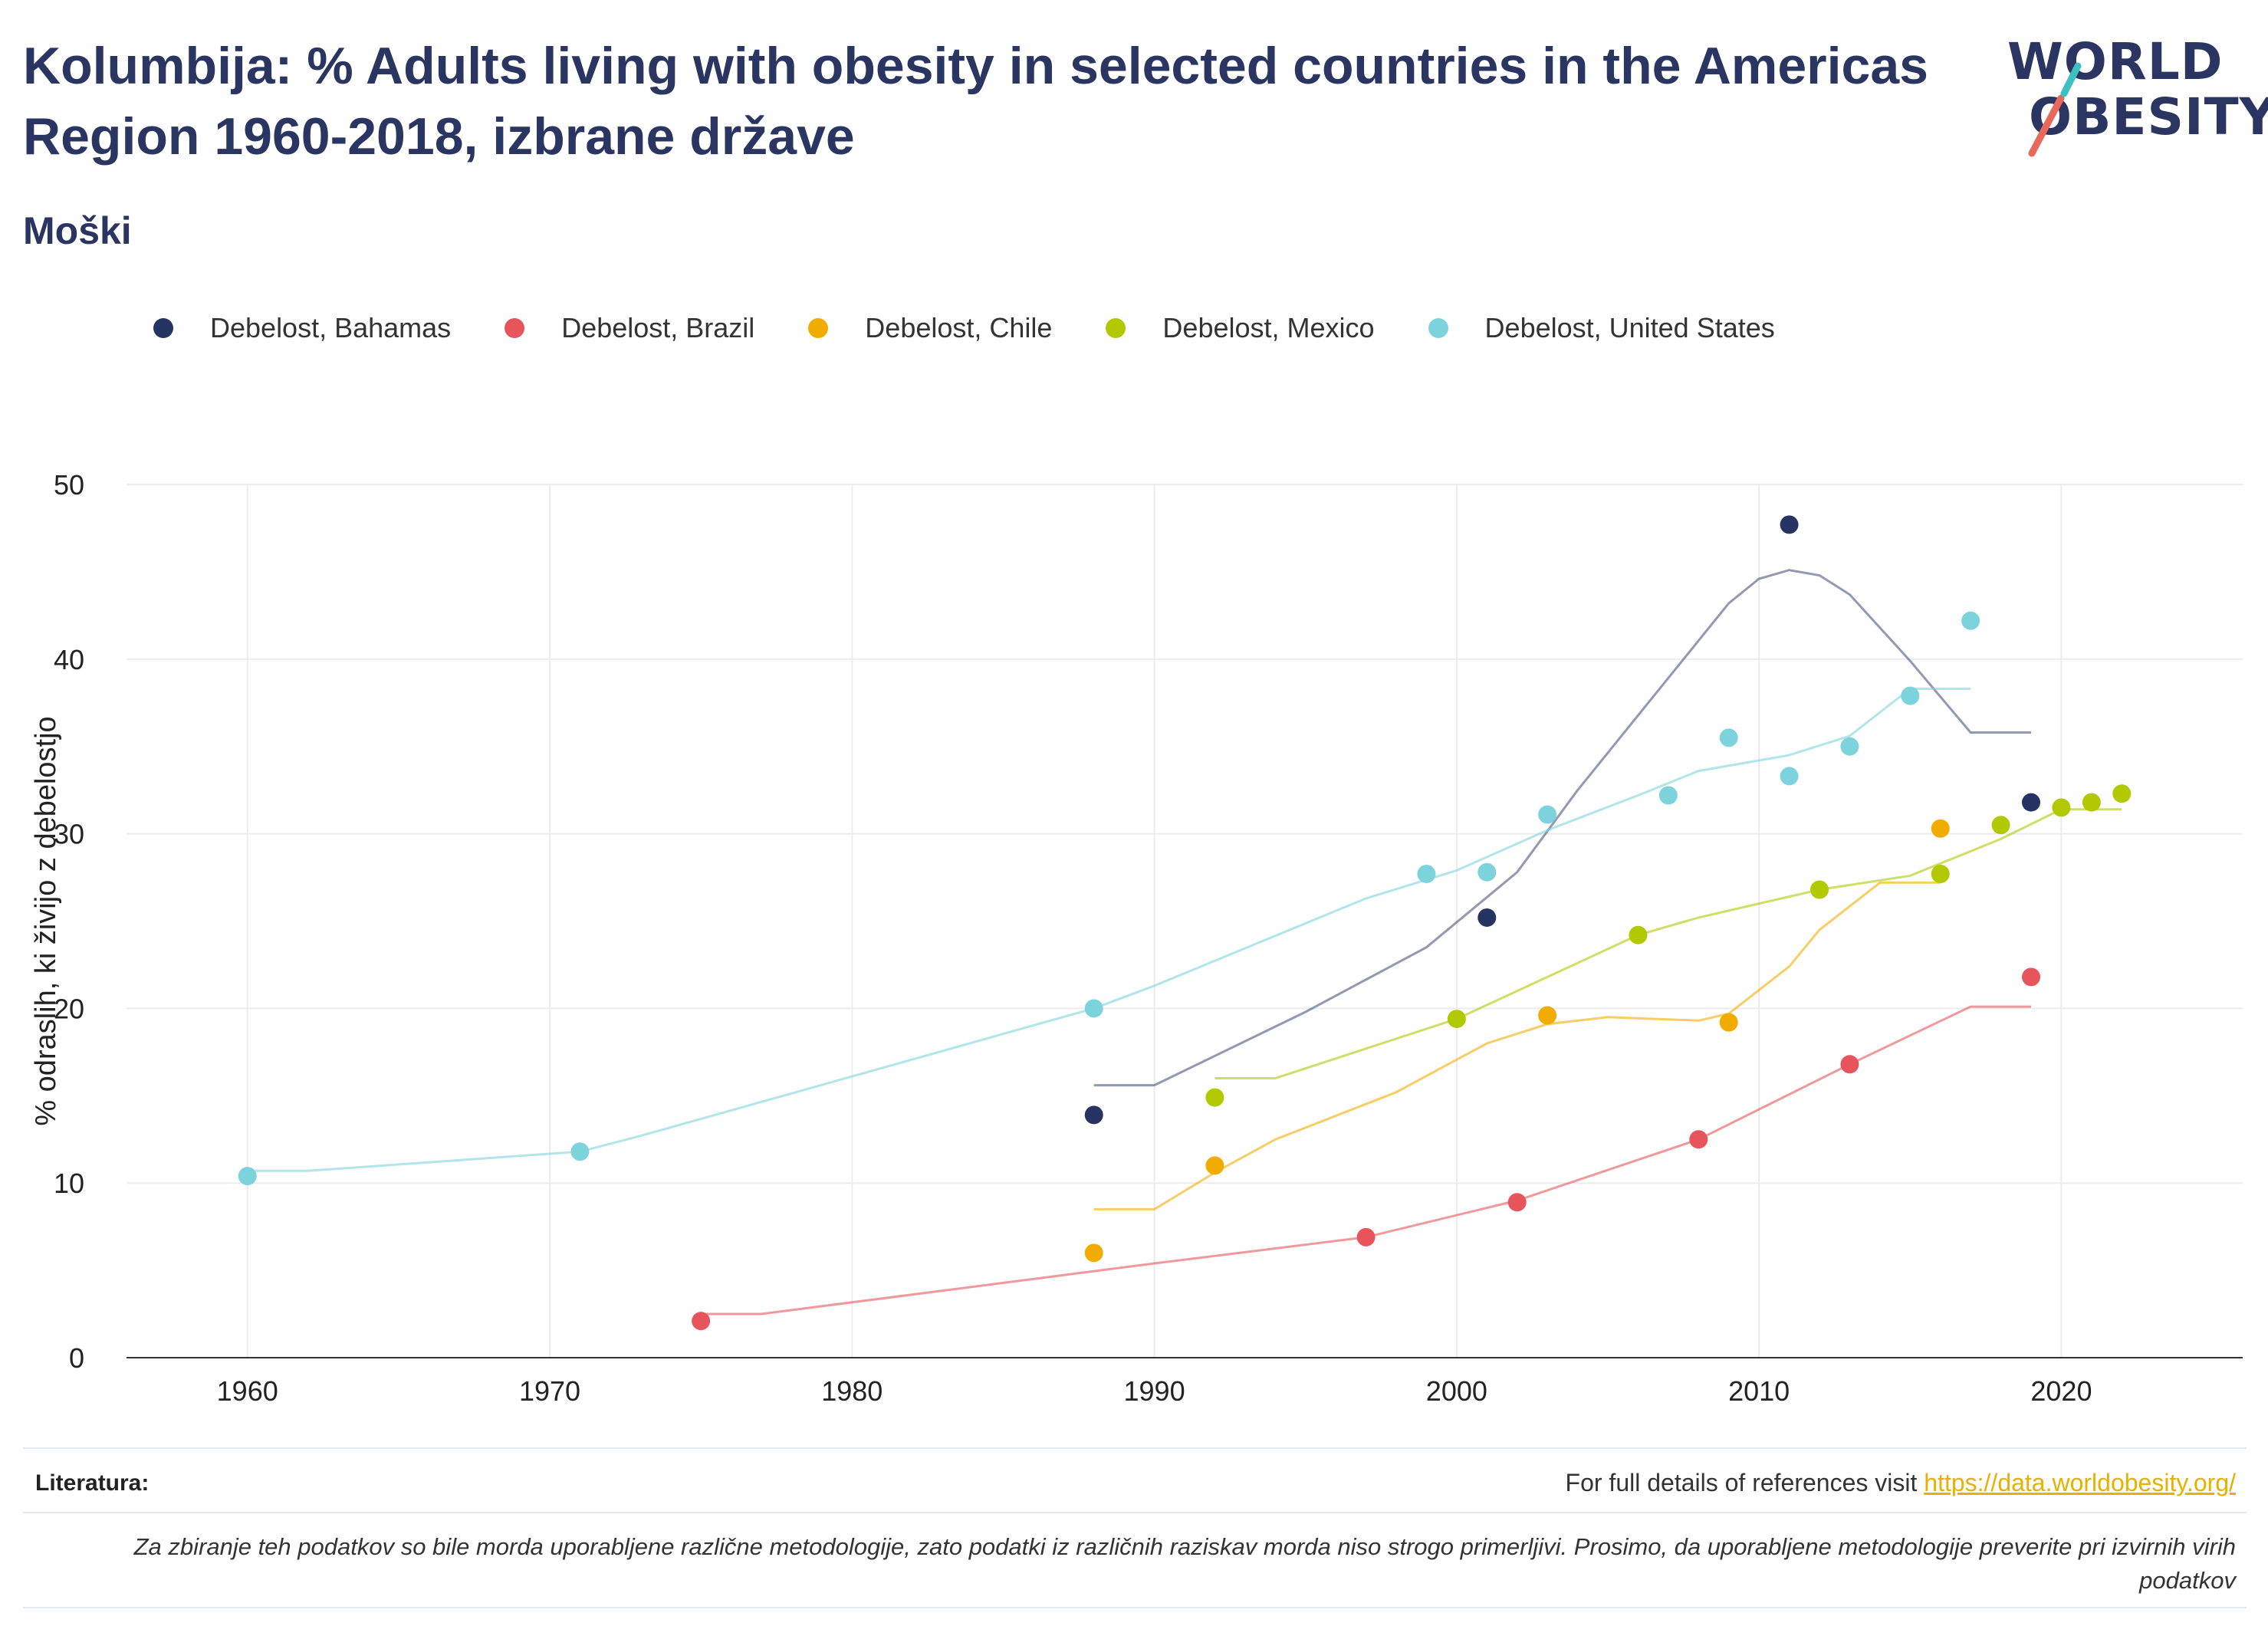 This screenshot has width=2268, height=1649. What do you see at coordinates (77, 231) in the screenshot?
I see `chart-subtitle: Moški` at bounding box center [77, 231].